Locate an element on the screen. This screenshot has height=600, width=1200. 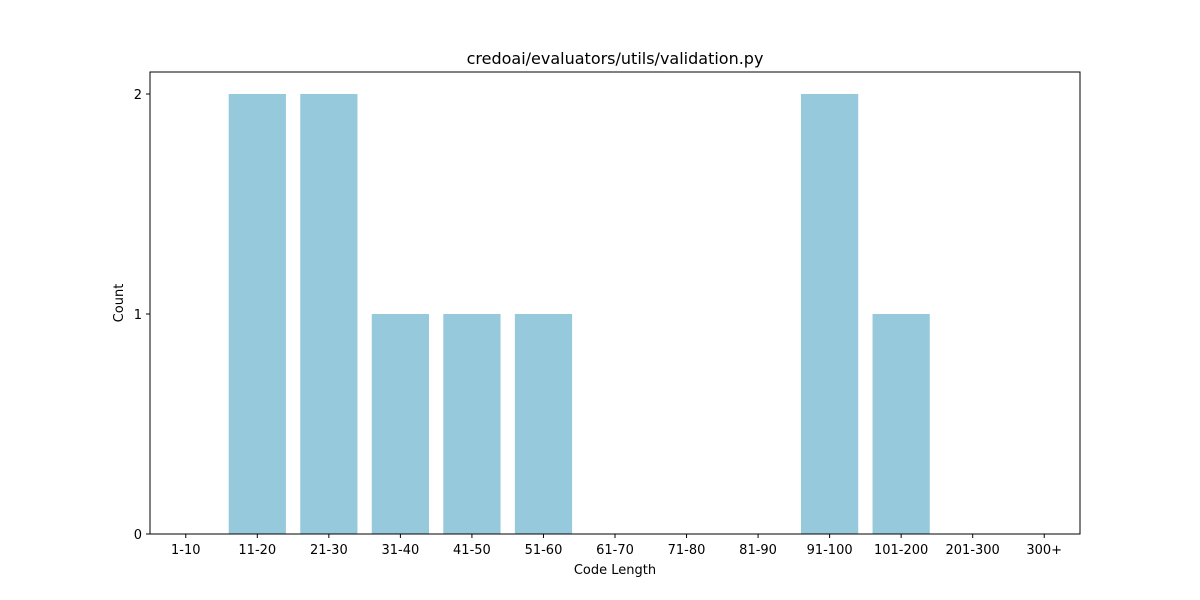
y-tick-label: 1 is located at coordinates (138, 315).